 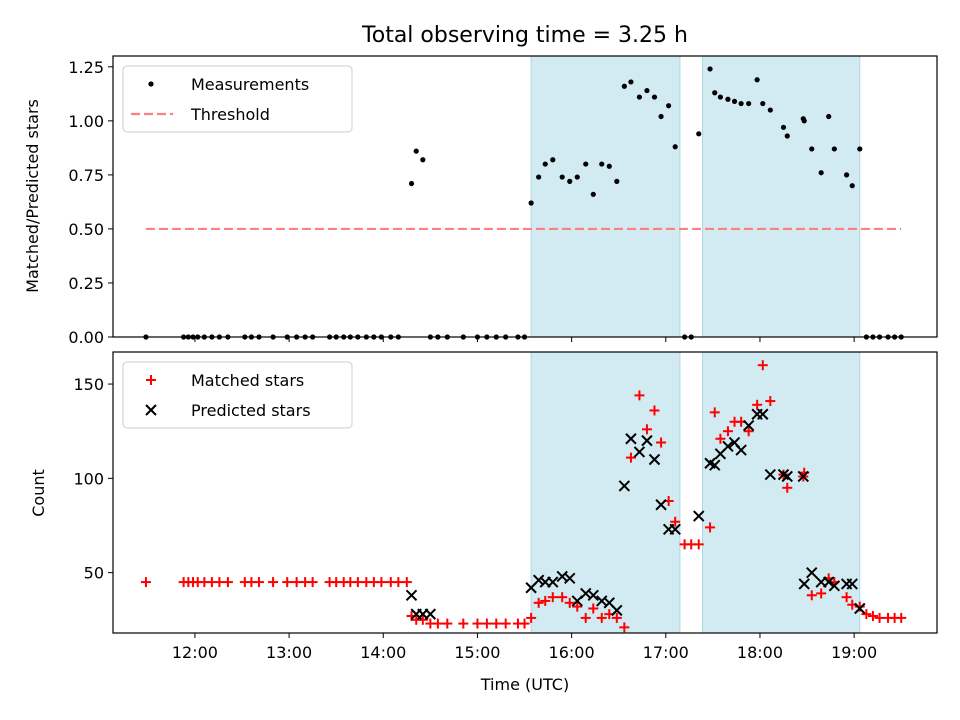 I want to click on legend-predicted-swatch-b, so click(x=151, y=410).